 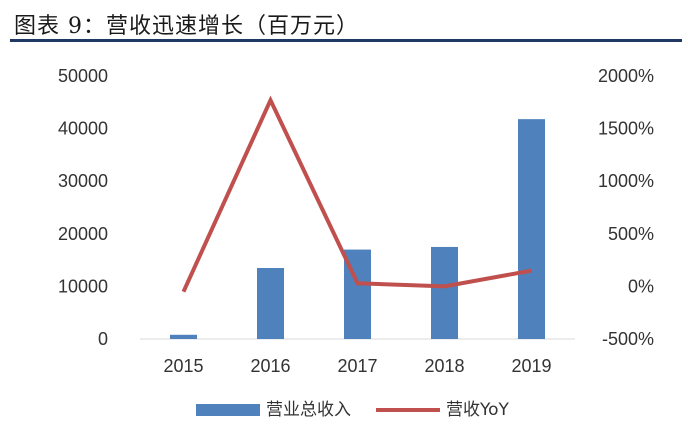 What do you see at coordinates (631, 234) in the screenshot?
I see `right-axis-tick-label: 500%` at bounding box center [631, 234].